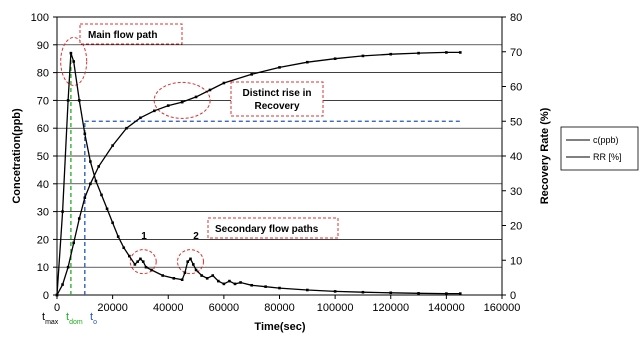 Image resolution: width=641 pixels, height=338 pixels. I want to click on y-right-axis-title: Recovery Rate (%), so click(545, 155).